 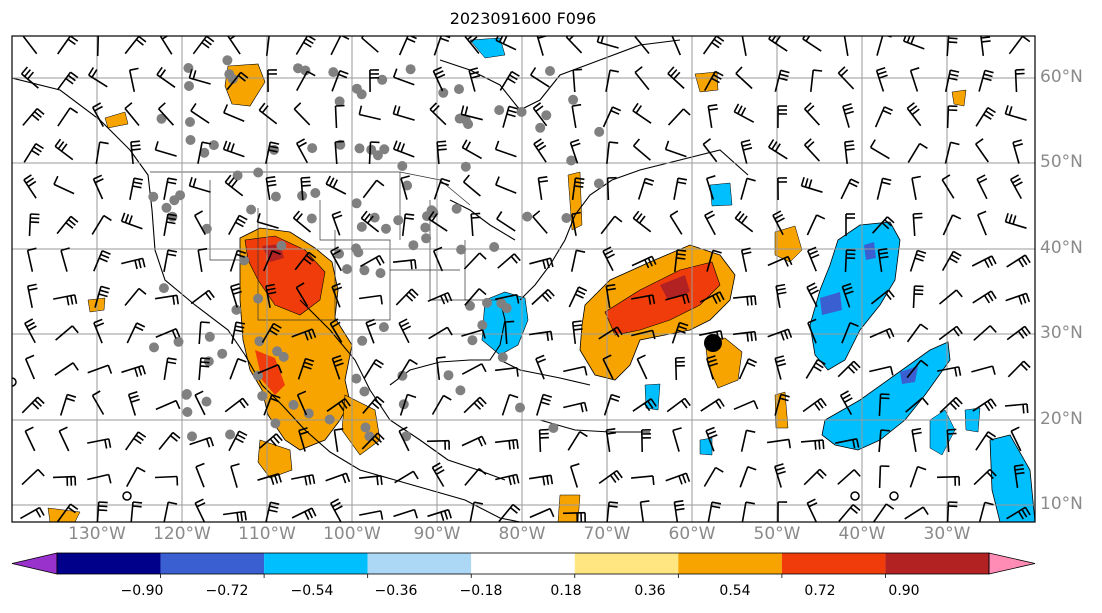 What do you see at coordinates (312, 591) in the screenshot?
I see `colorbar-tick: −0.54` at bounding box center [312, 591].